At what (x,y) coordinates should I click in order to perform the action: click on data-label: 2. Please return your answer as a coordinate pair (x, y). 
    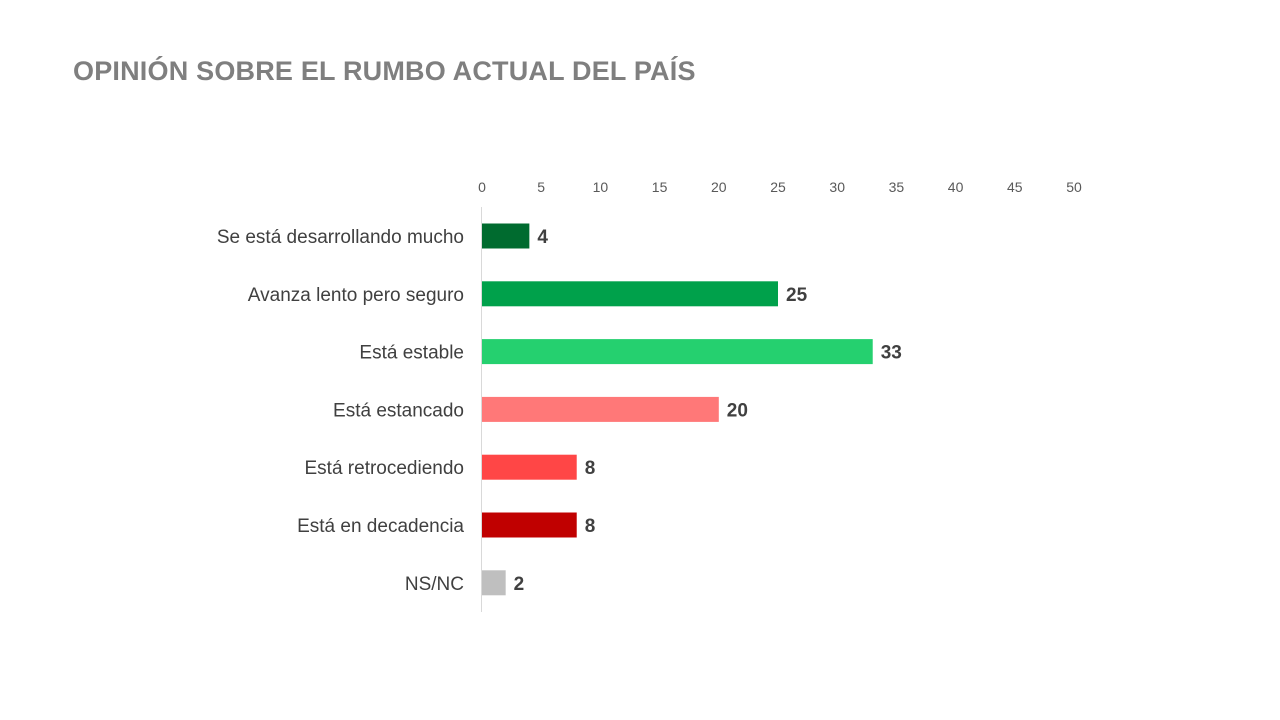
    Looking at the image, I should click on (519, 584).